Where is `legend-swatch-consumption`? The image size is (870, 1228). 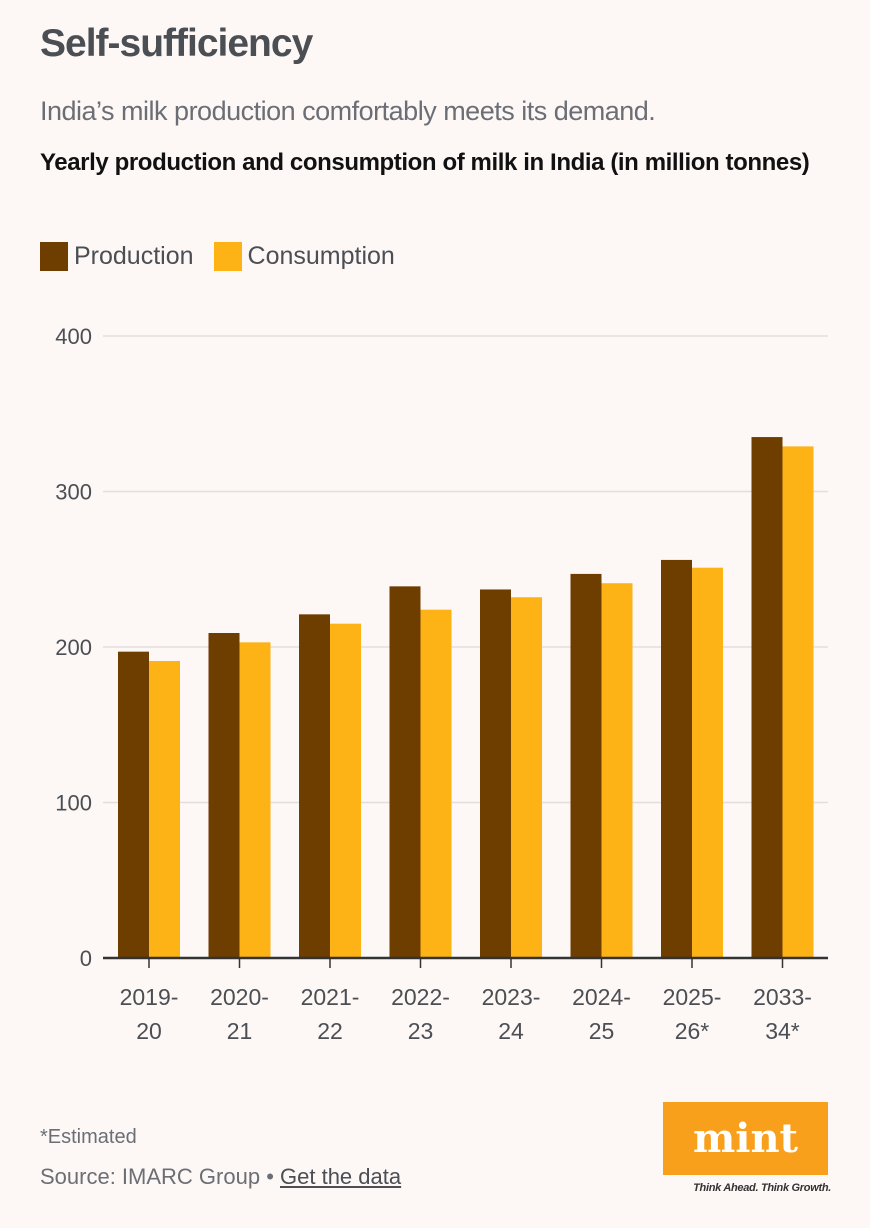 legend-swatch-consumption is located at coordinates (227, 256).